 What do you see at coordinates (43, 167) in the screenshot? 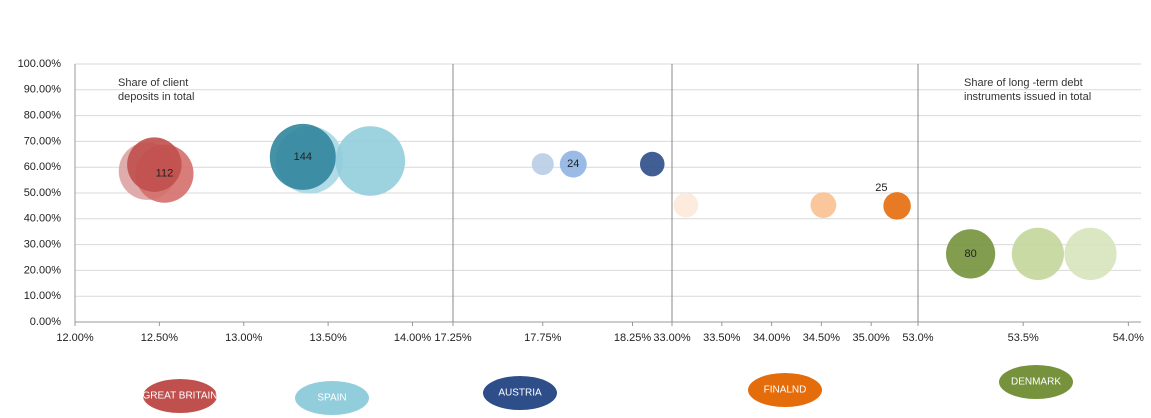
I see `y-tick-label: 60.00%` at bounding box center [43, 167].